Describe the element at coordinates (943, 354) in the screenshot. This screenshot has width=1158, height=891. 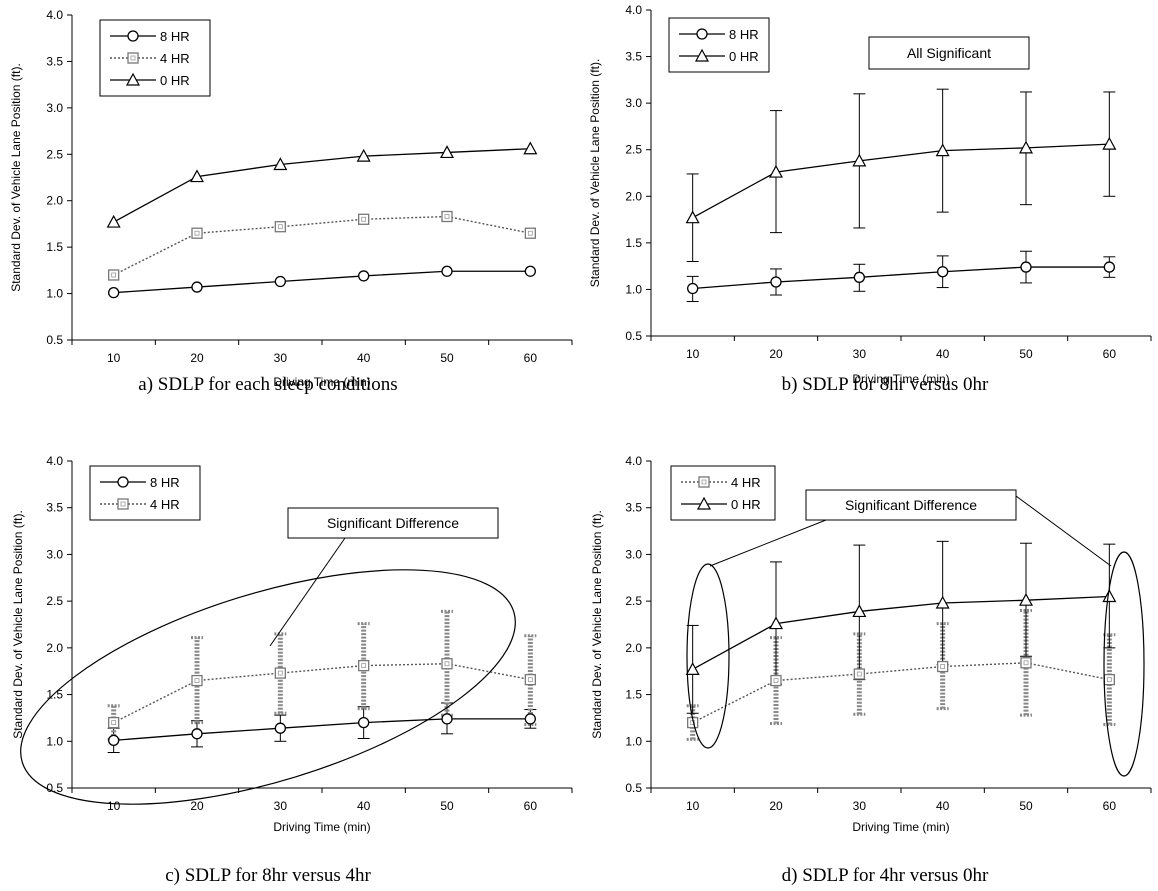
I see `chart-b-x-tick-label: 40` at that location.